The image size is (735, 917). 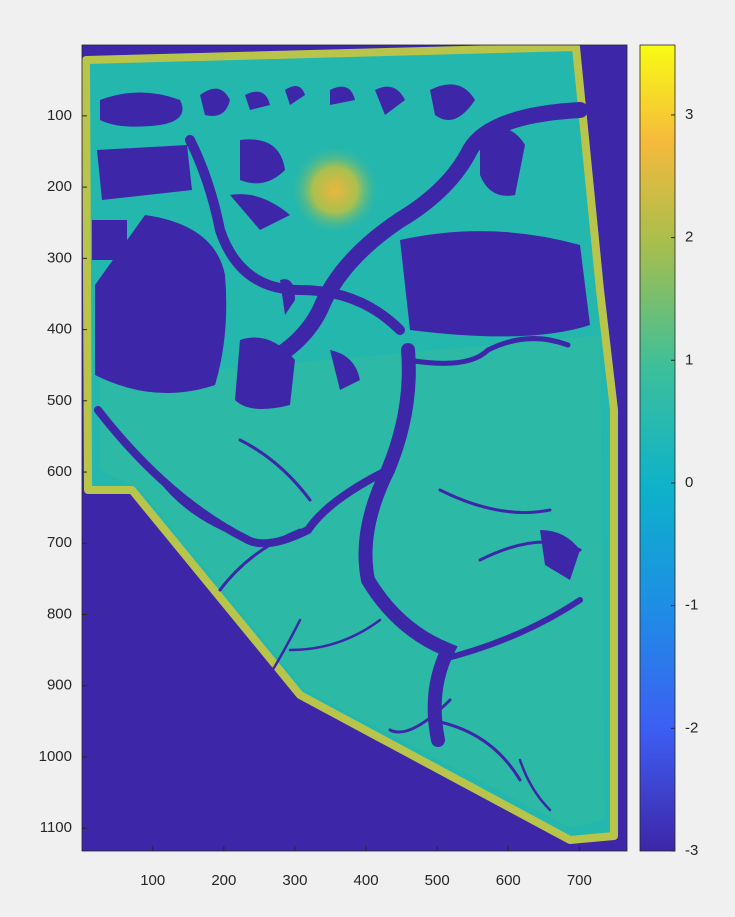 I want to click on x-tick-label: 700, so click(x=579, y=880).